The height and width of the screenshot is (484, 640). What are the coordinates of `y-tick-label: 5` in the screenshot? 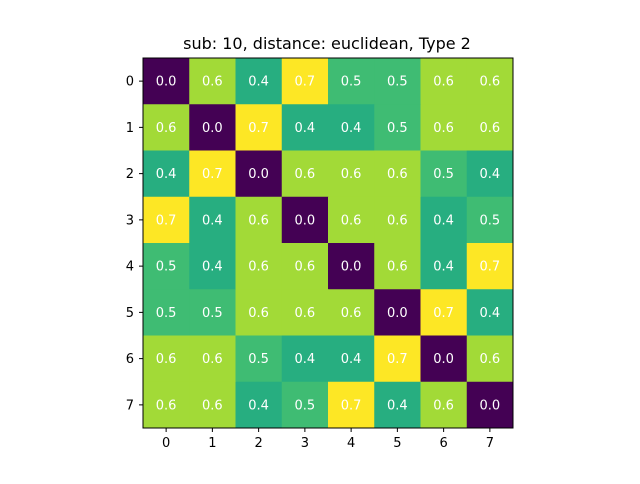 It's located at (130, 313).